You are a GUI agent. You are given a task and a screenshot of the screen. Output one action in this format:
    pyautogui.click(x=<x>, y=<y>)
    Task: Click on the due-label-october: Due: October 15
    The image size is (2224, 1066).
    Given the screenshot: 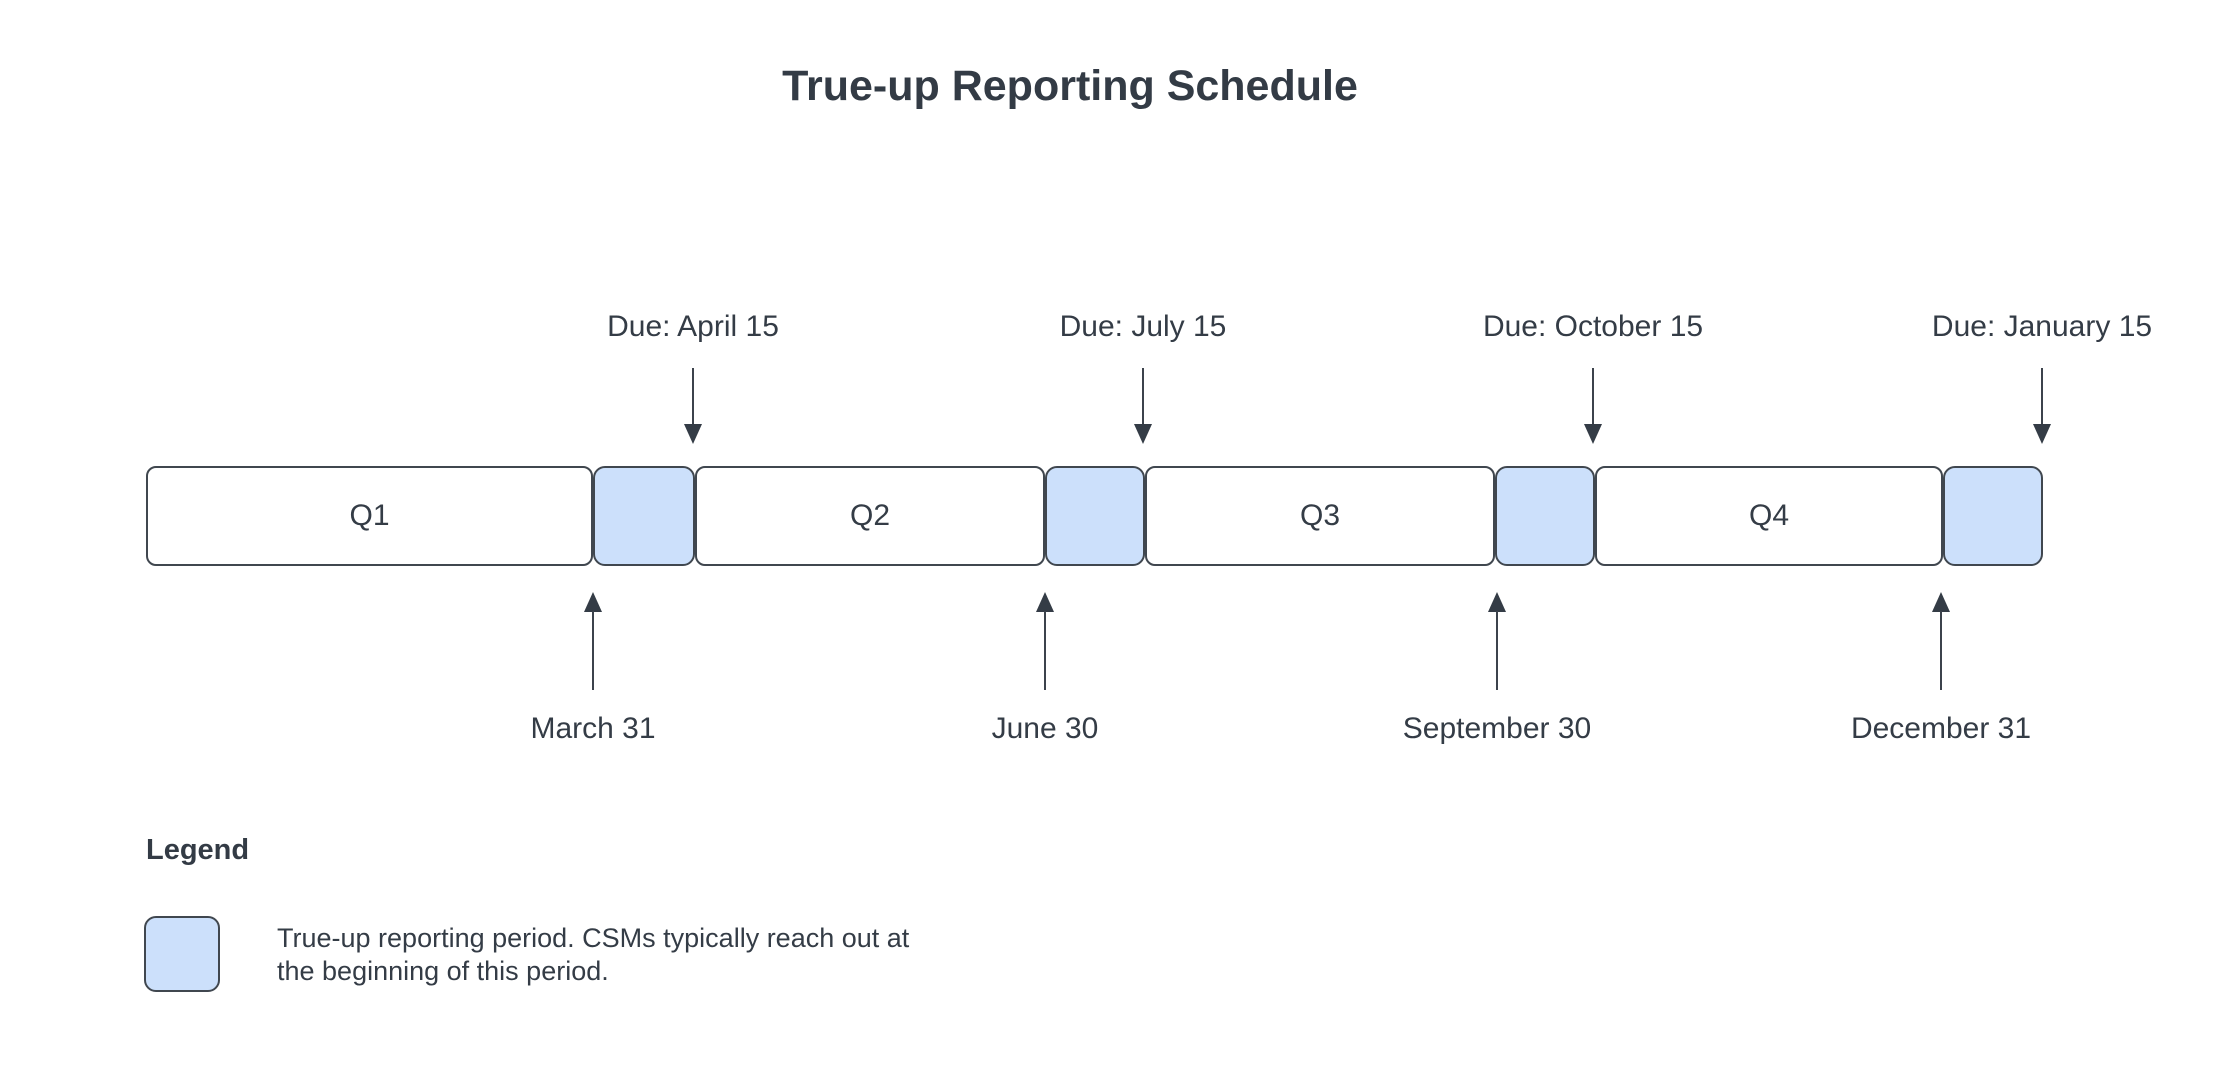 What is the action you would take?
    pyautogui.click(x=1593, y=326)
    